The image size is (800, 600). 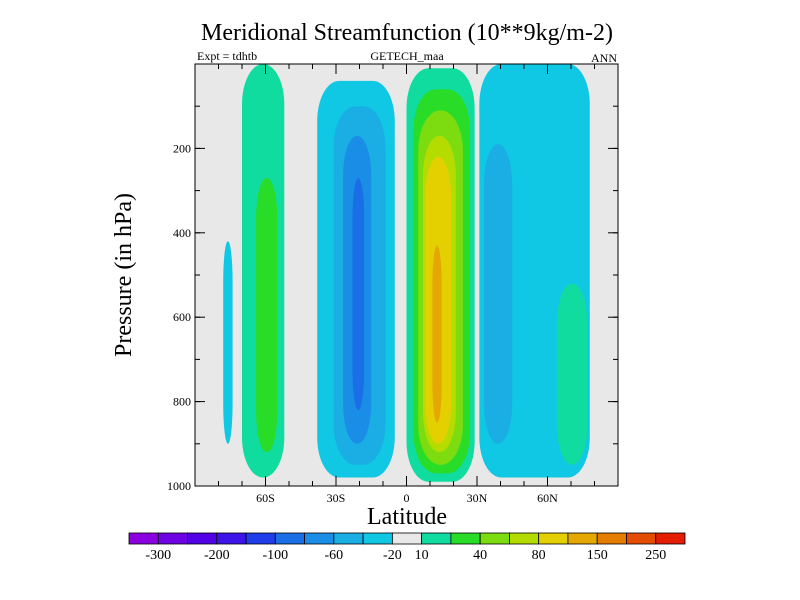 I want to click on x-tick-label-4: 60N, so click(x=547, y=498).